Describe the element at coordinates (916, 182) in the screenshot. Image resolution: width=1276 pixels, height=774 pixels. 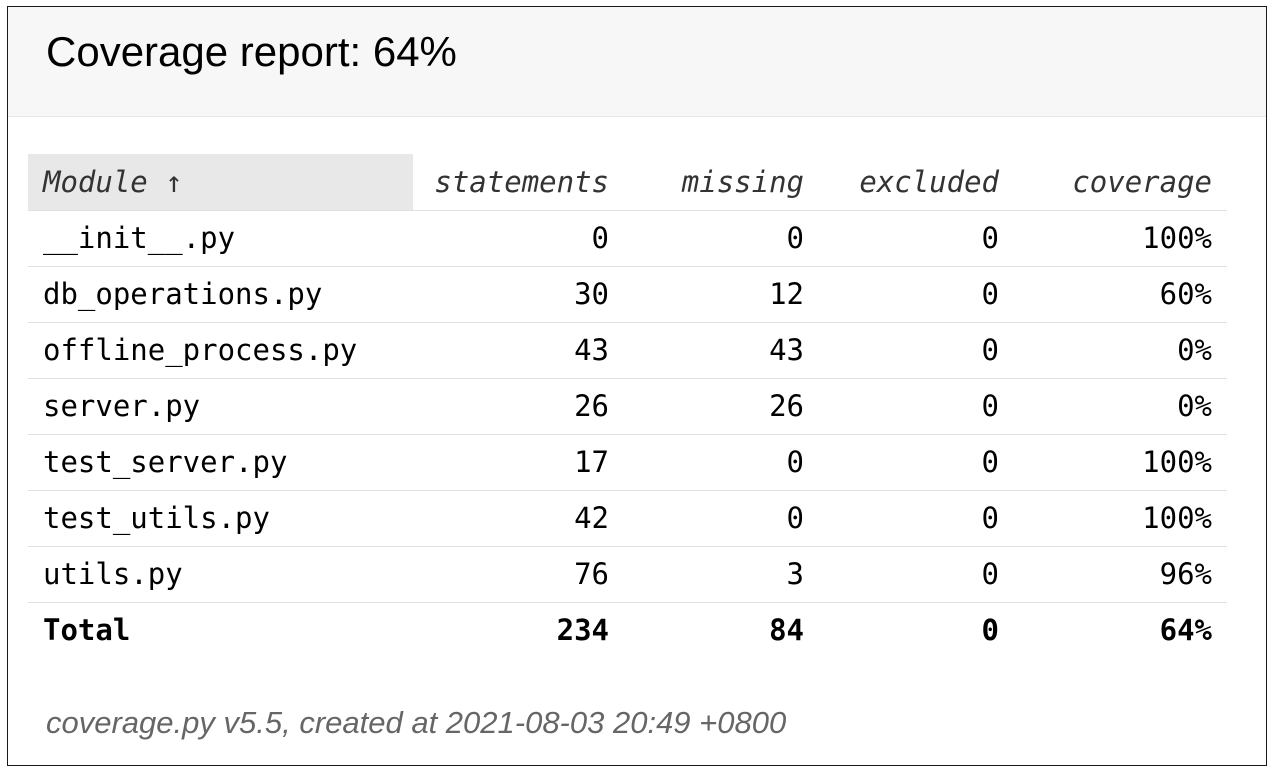
I see `column-header-excluded: excluded` at that location.